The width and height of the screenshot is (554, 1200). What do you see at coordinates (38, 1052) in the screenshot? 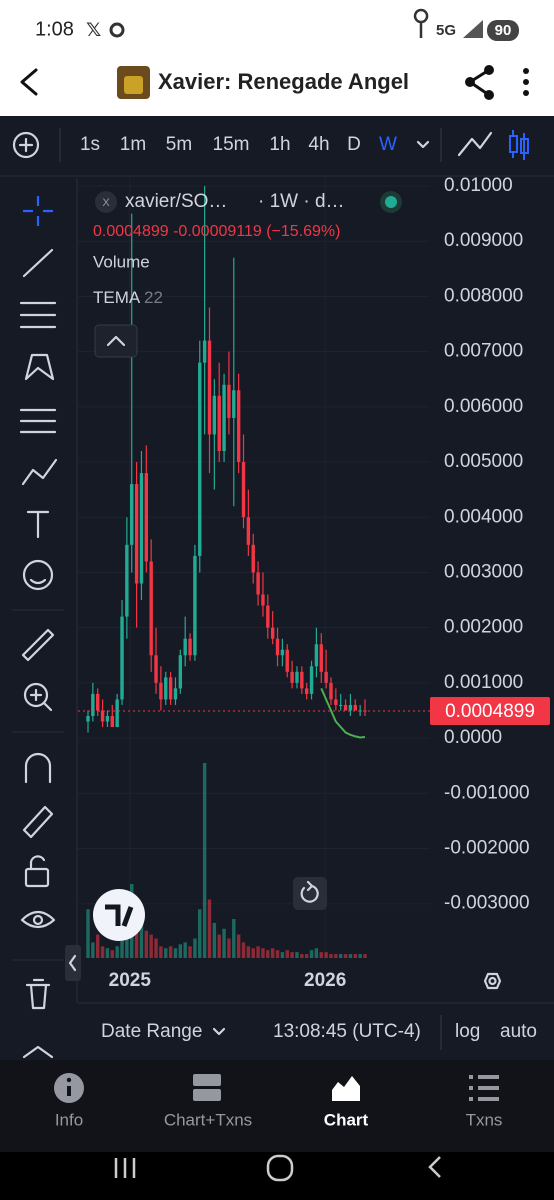
I see `more-tools` at bounding box center [38, 1052].